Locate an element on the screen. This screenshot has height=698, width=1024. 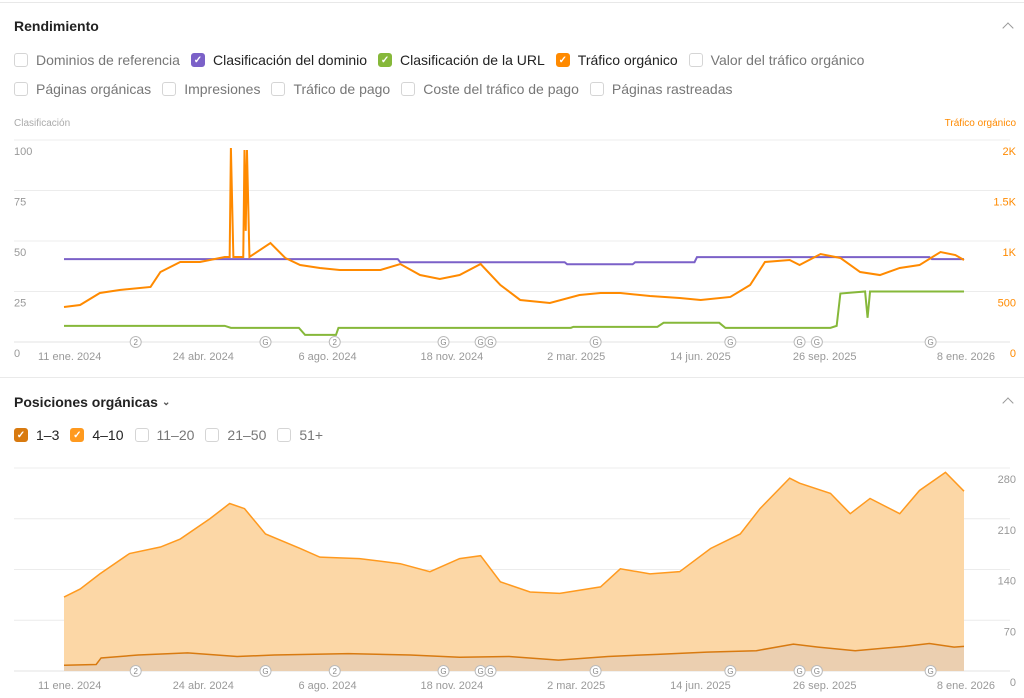
y-right-tick: 140 is located at coordinates (1007, 582).